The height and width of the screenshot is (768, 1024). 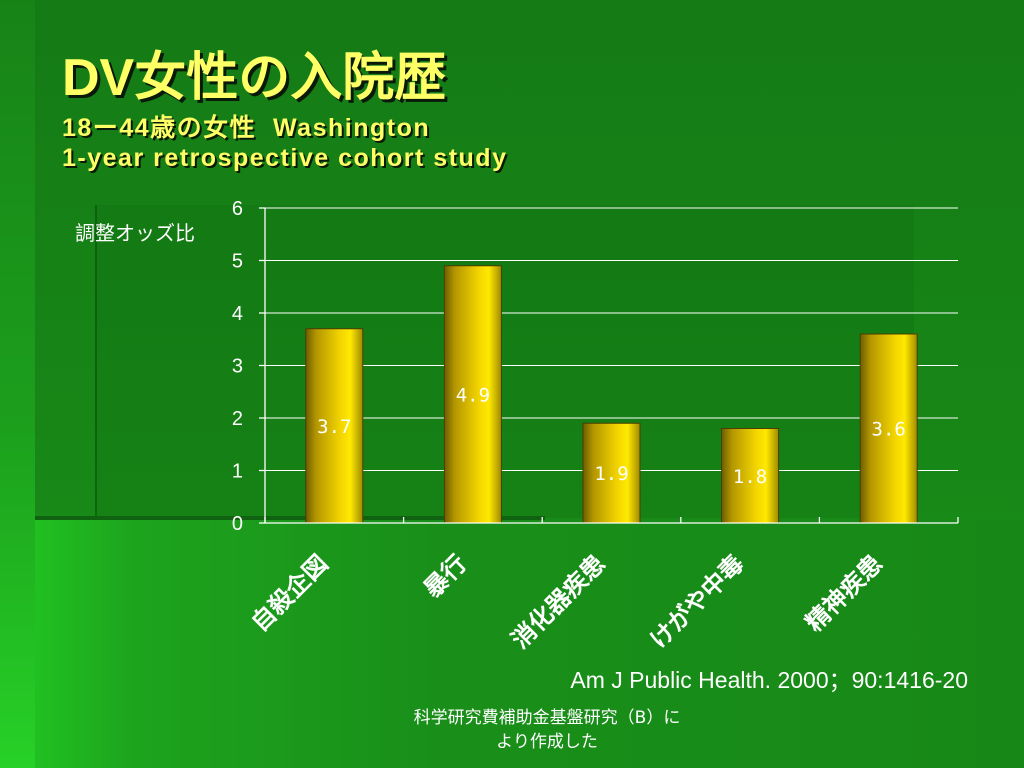 I want to click on citation: Am J Public Health. 2000；90:1416-20, so click(x=769, y=680).